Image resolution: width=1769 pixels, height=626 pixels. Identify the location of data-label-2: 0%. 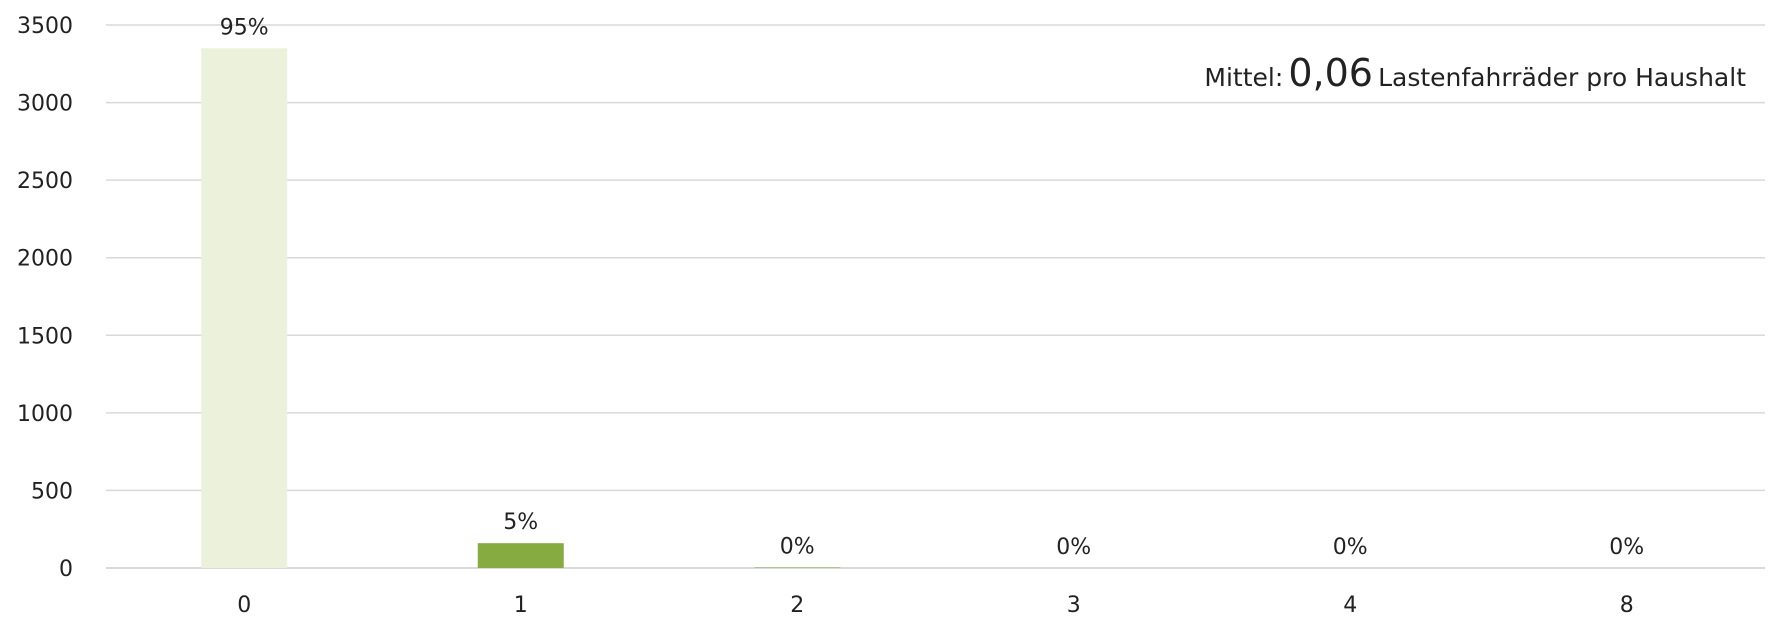
(797, 547).